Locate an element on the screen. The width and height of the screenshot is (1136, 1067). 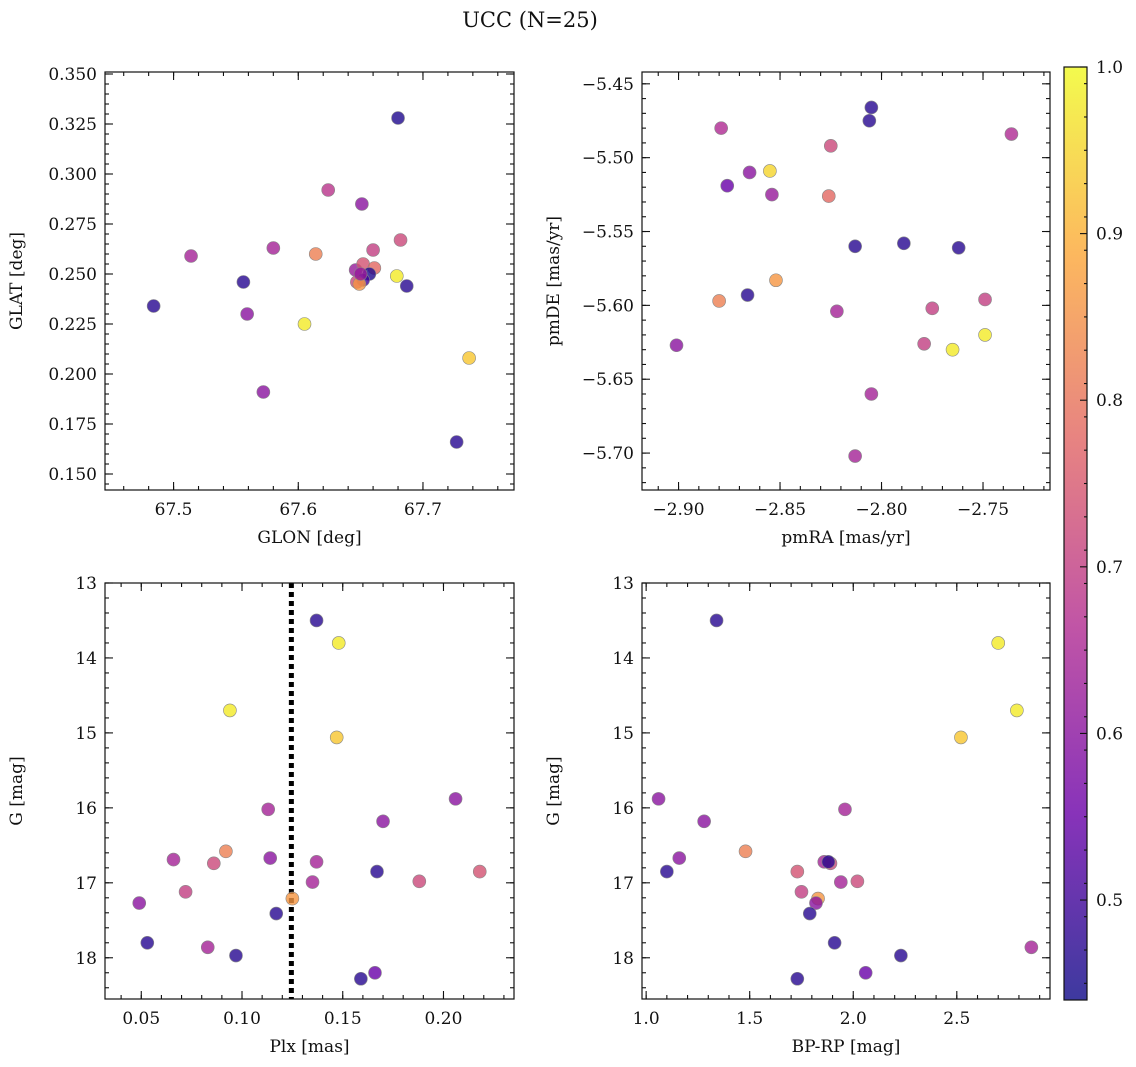
y-tick-label: −5.60 is located at coordinates (608, 306).